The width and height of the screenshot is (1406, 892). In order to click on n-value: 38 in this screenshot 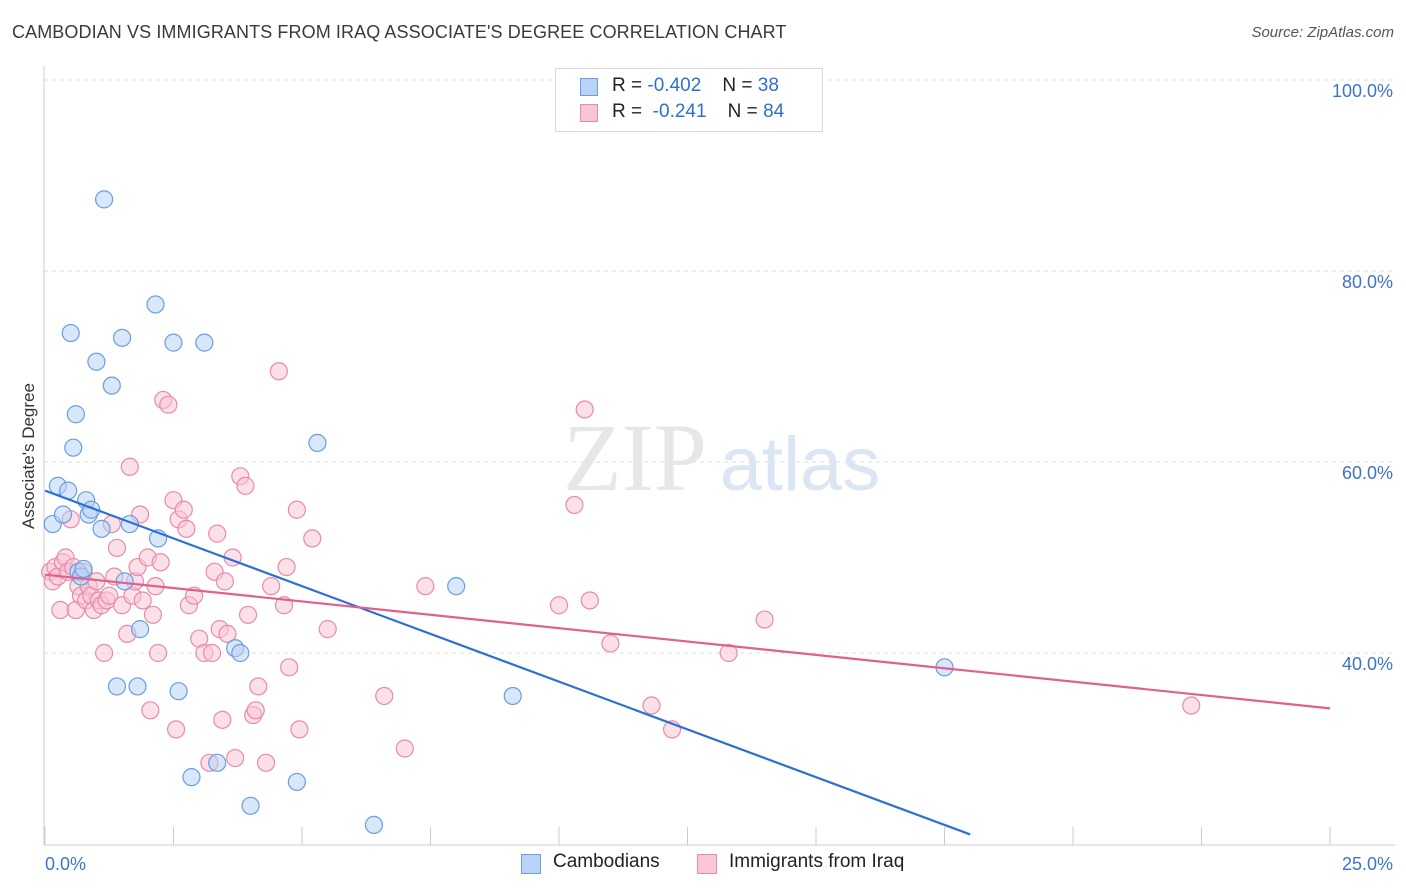, I will do `click(768, 85)`.